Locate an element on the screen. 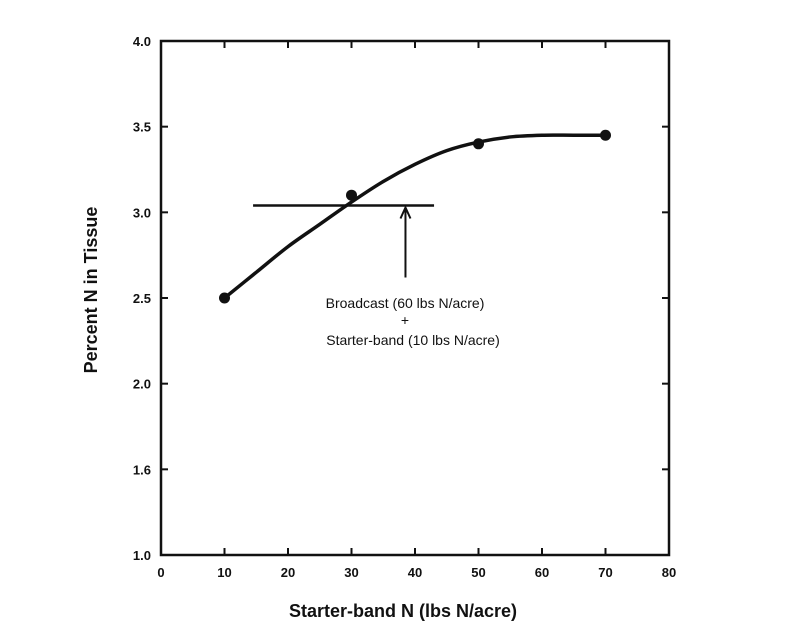  x-tick-labels: 0 10 20 30 40 50 60 70 80 is located at coordinates (416, 572).